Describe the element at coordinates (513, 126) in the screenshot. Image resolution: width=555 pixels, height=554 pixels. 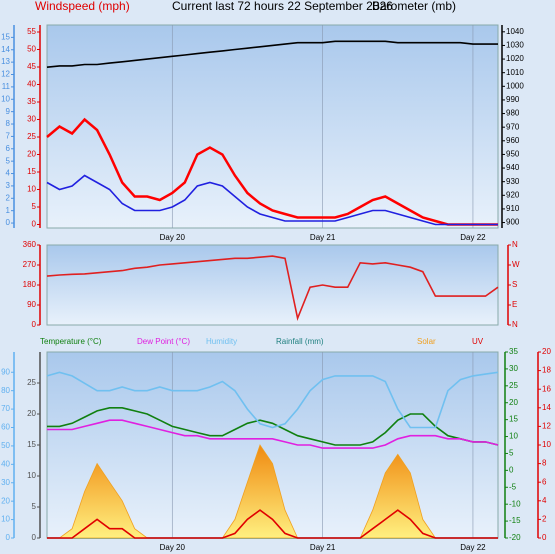
I see `y-tick-label: 970` at that location.